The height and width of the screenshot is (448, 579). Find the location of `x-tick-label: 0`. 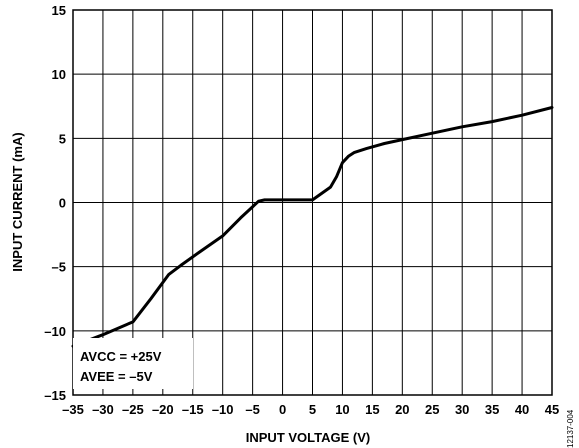

x-tick-label: 0 is located at coordinates (282, 409).